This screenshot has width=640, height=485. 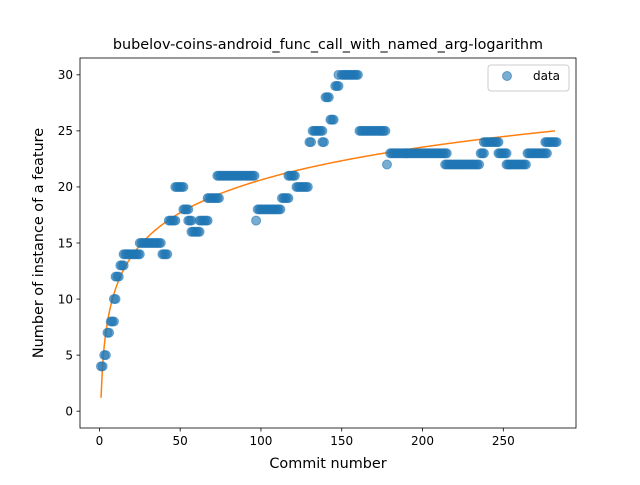 I want to click on y-tick-label: 5, so click(x=69, y=355).